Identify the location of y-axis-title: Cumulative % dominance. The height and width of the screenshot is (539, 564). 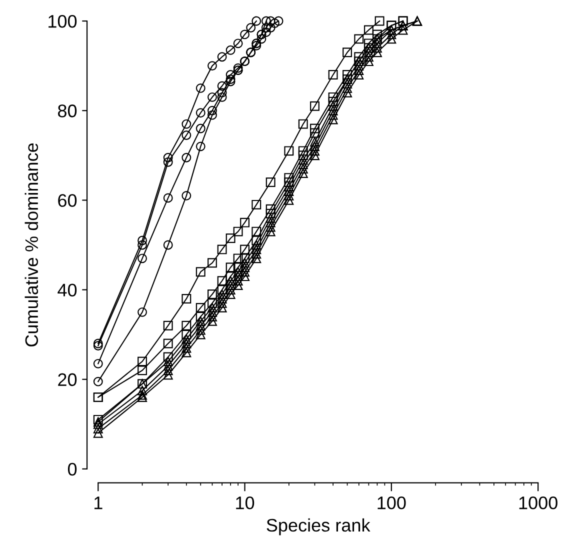
(31, 244).